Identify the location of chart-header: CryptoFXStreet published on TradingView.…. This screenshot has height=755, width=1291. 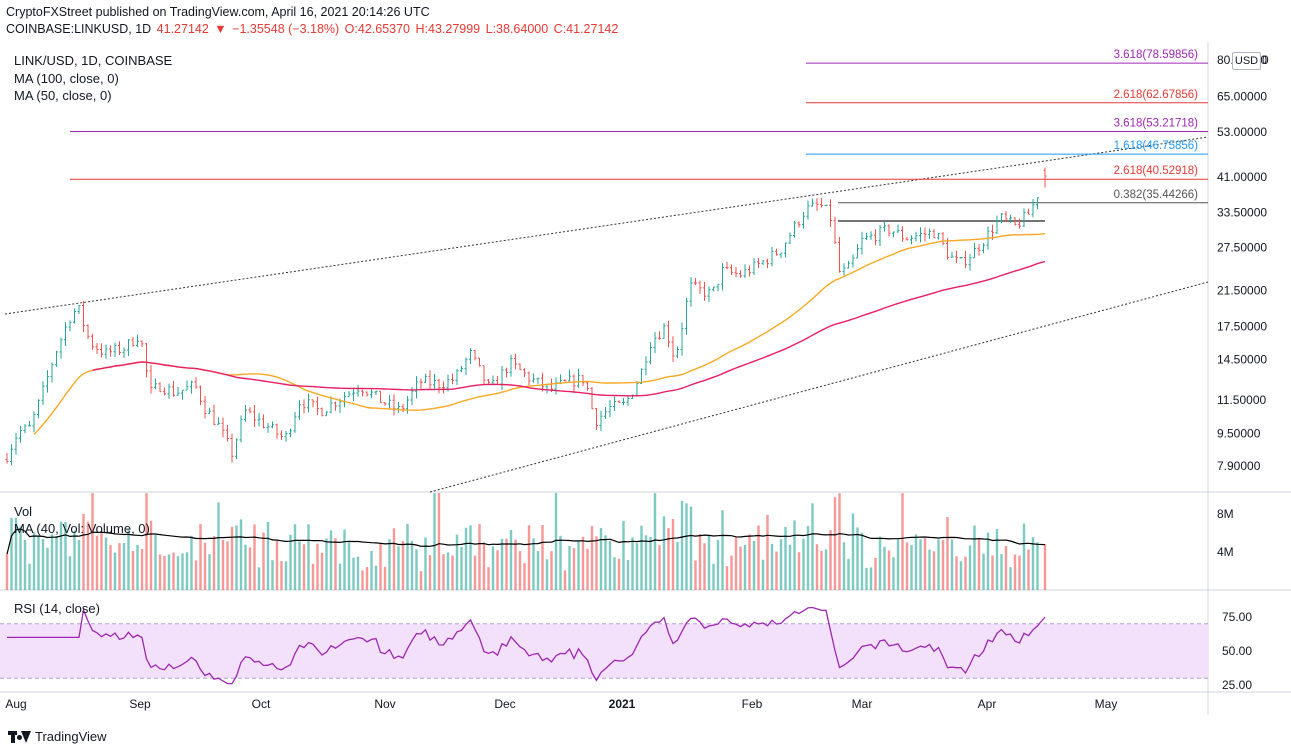
(313, 21).